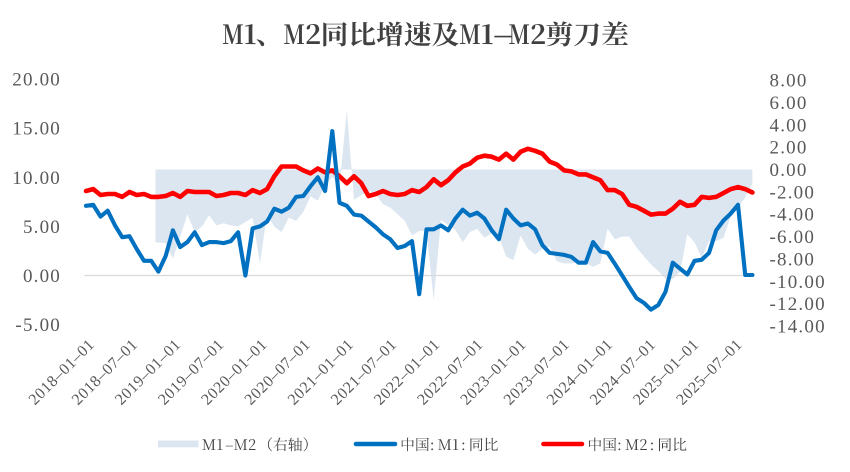 This screenshot has width=850, height=472. What do you see at coordinates (789, 125) in the screenshot?
I see `svg-text: 4.00` at bounding box center [789, 125].